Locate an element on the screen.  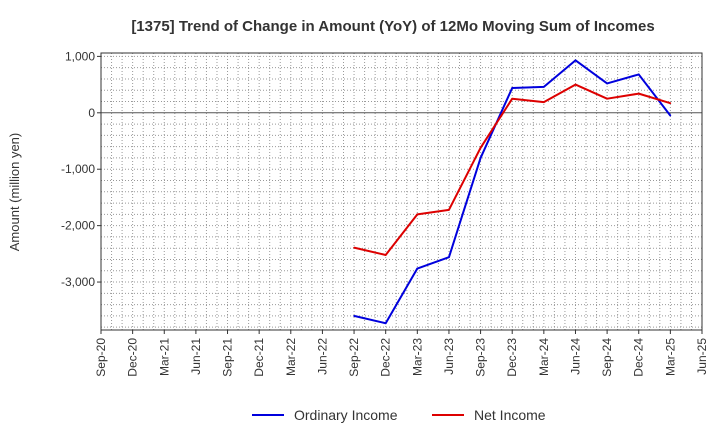
x-tick-label: Mar-24 is located at coordinates (544, 357).